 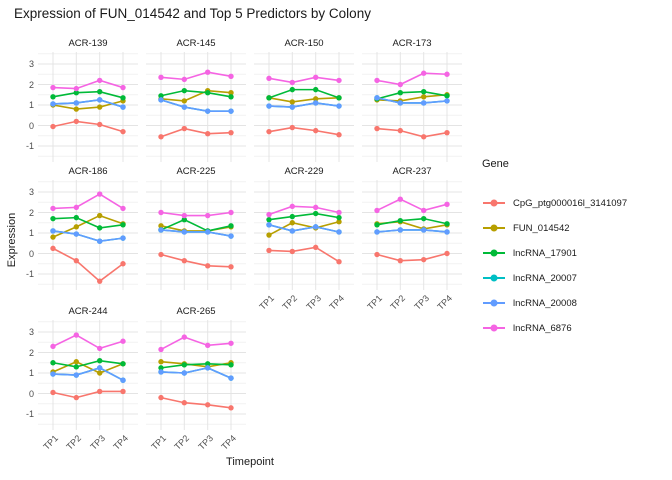 What do you see at coordinates (161, 96) in the screenshot?
I see `point-lncRNA_17901-TP1` at bounding box center [161, 96].